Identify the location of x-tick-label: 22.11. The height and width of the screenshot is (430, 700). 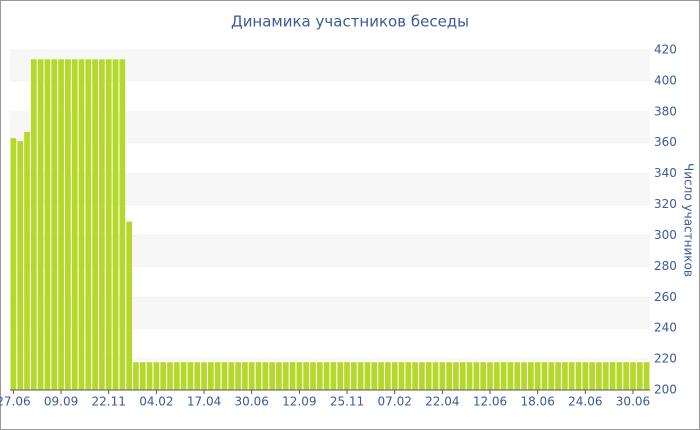
(109, 402).